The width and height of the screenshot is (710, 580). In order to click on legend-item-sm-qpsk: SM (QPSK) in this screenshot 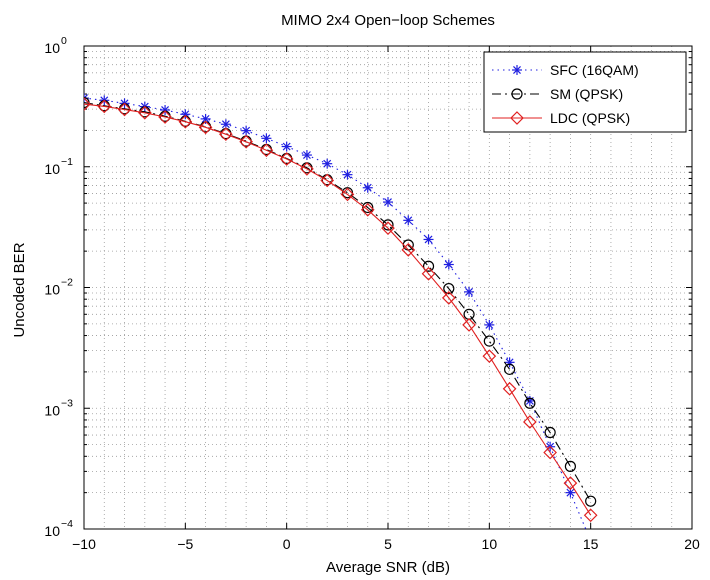, I will do `click(557, 94)`.